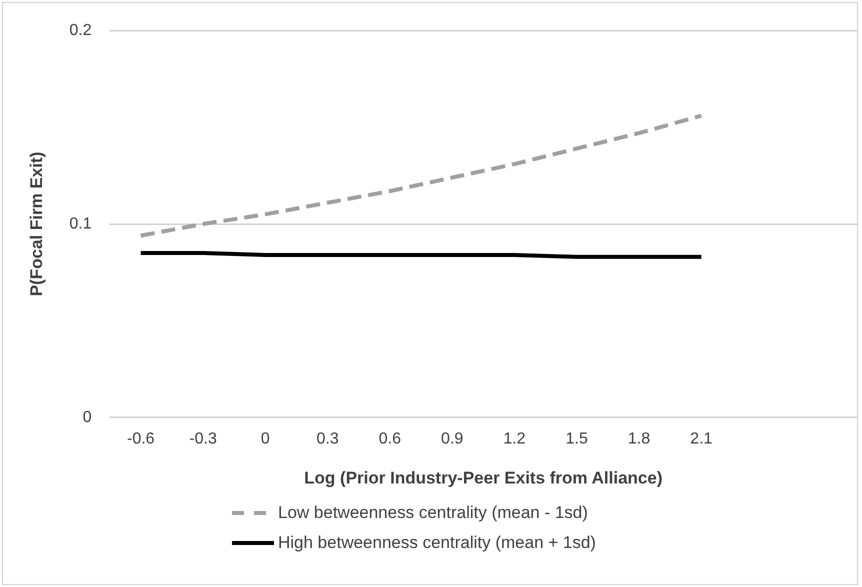 This screenshot has width=862, height=587. What do you see at coordinates (390, 439) in the screenshot?
I see `x-tick-label: 0.6` at bounding box center [390, 439].